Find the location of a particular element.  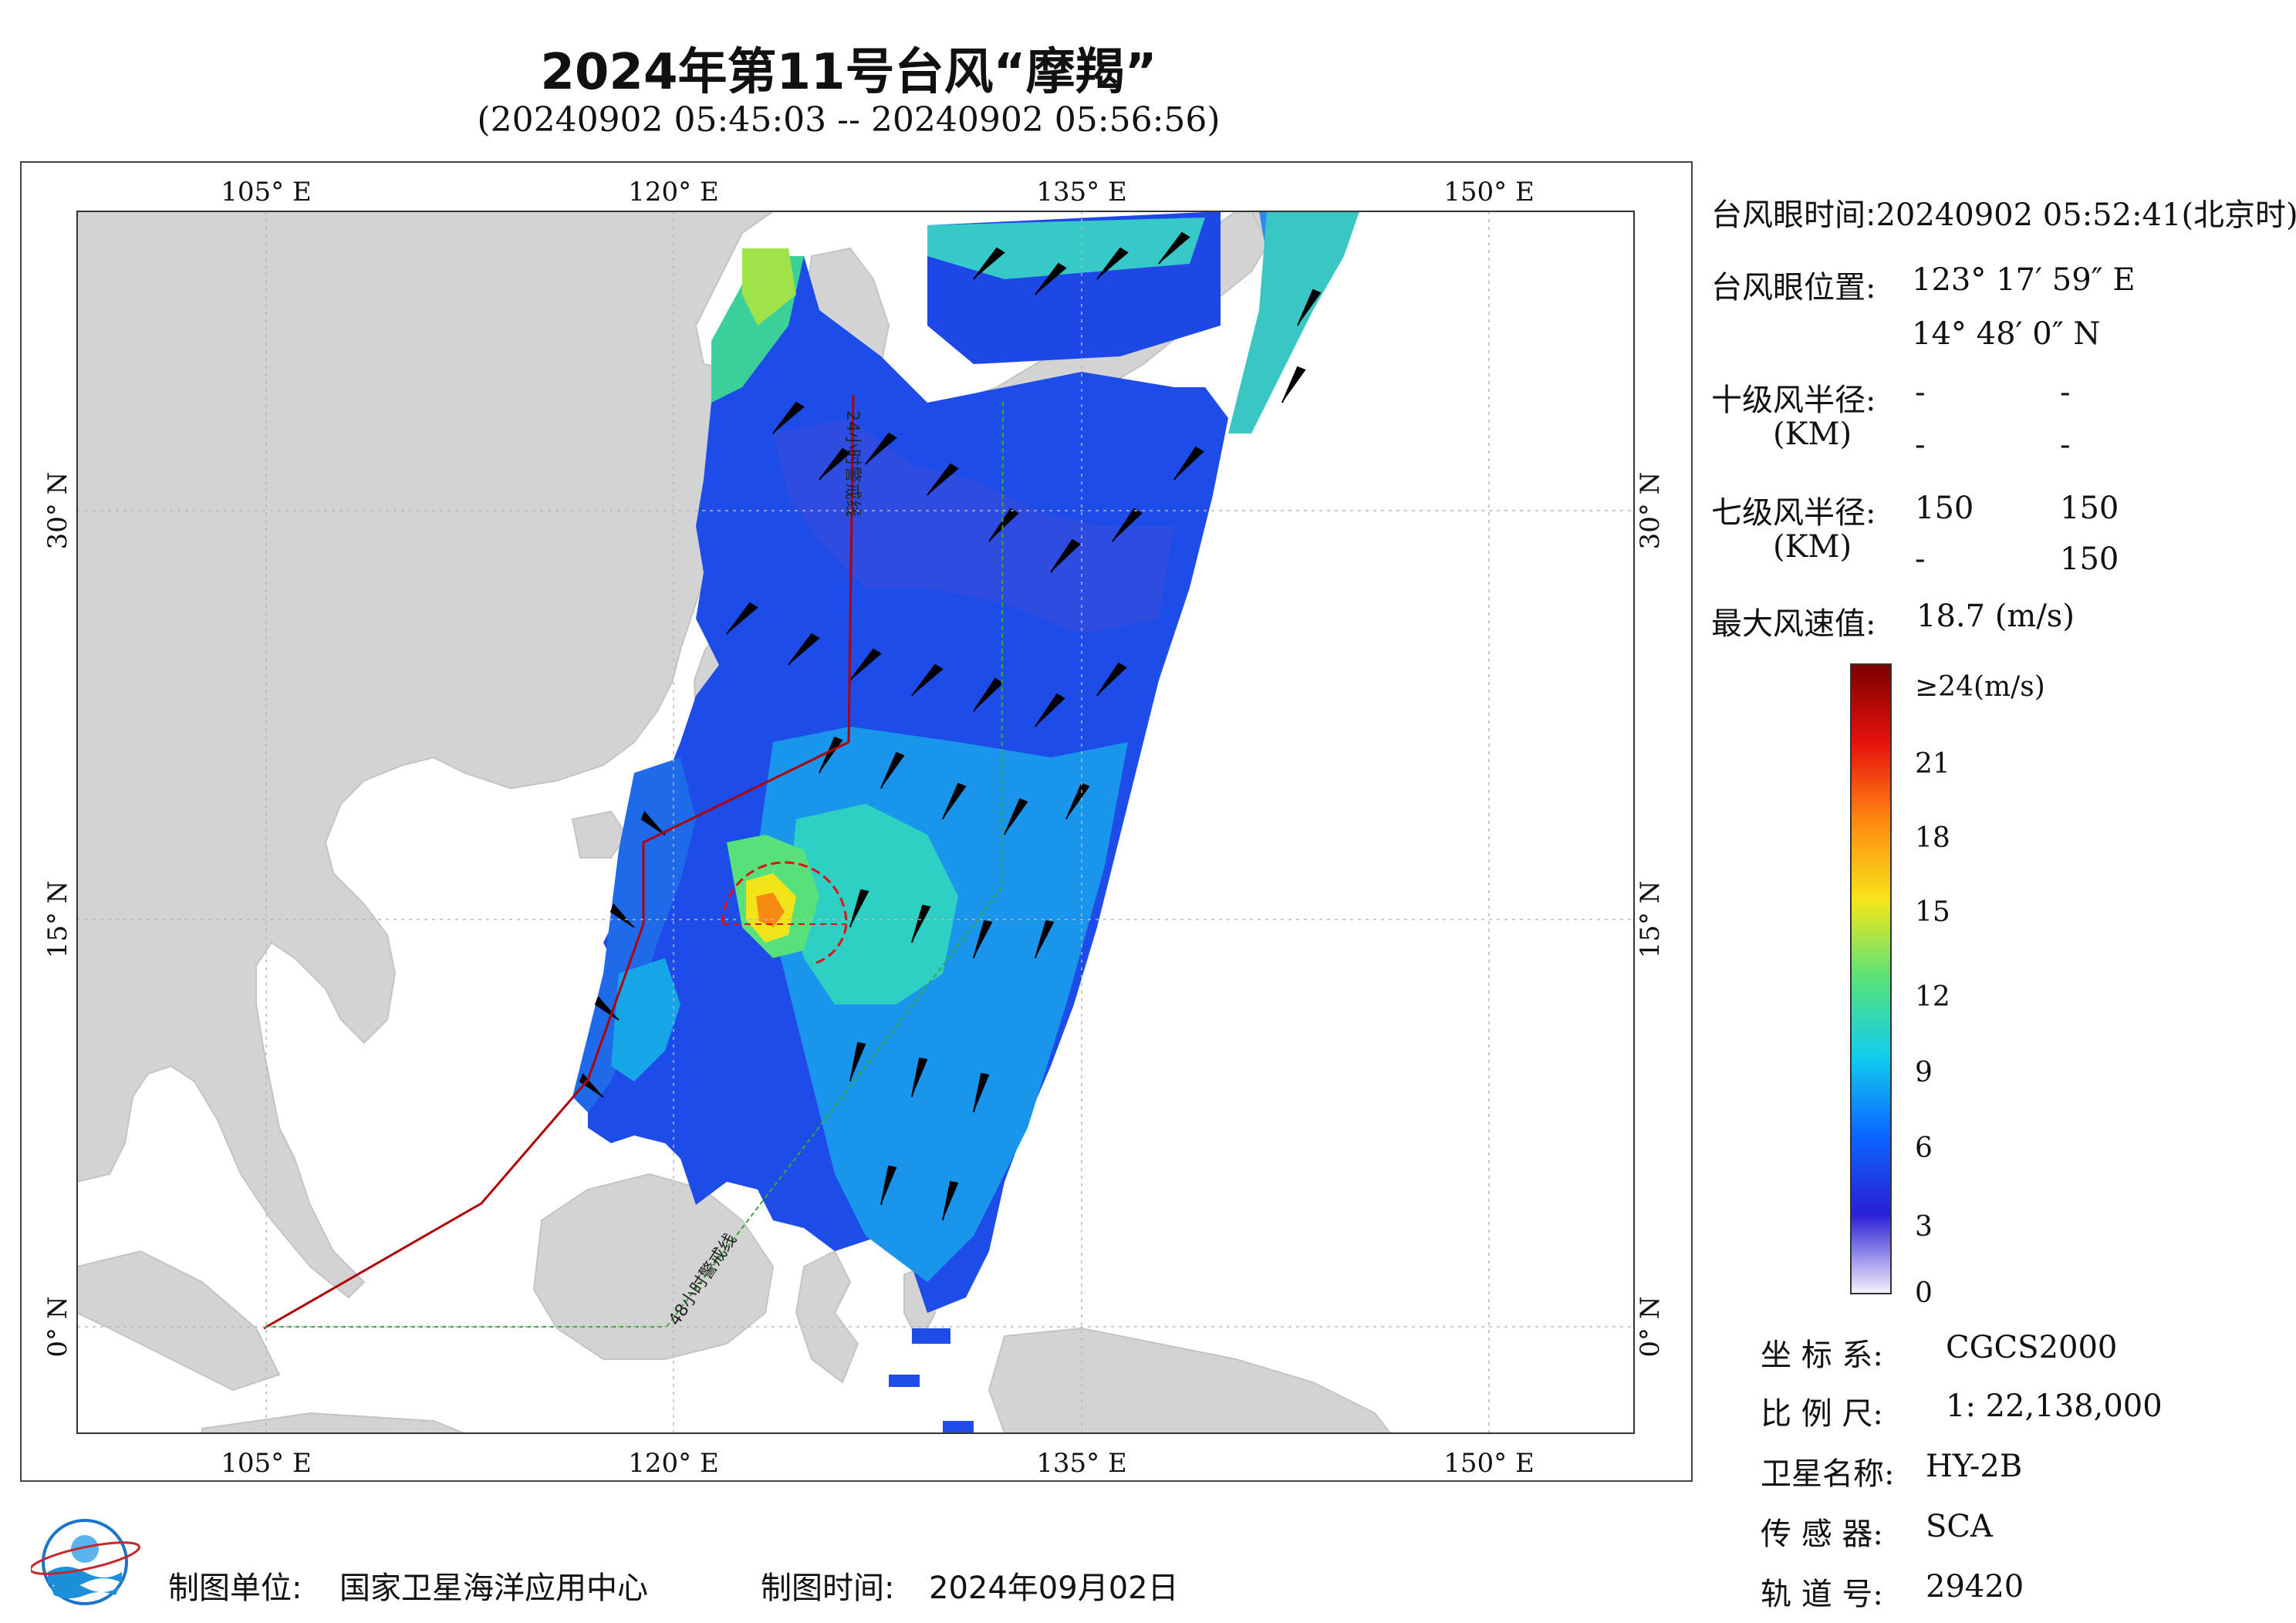

satellite-label: 卫星名称: is located at coordinates (1828, 1474).